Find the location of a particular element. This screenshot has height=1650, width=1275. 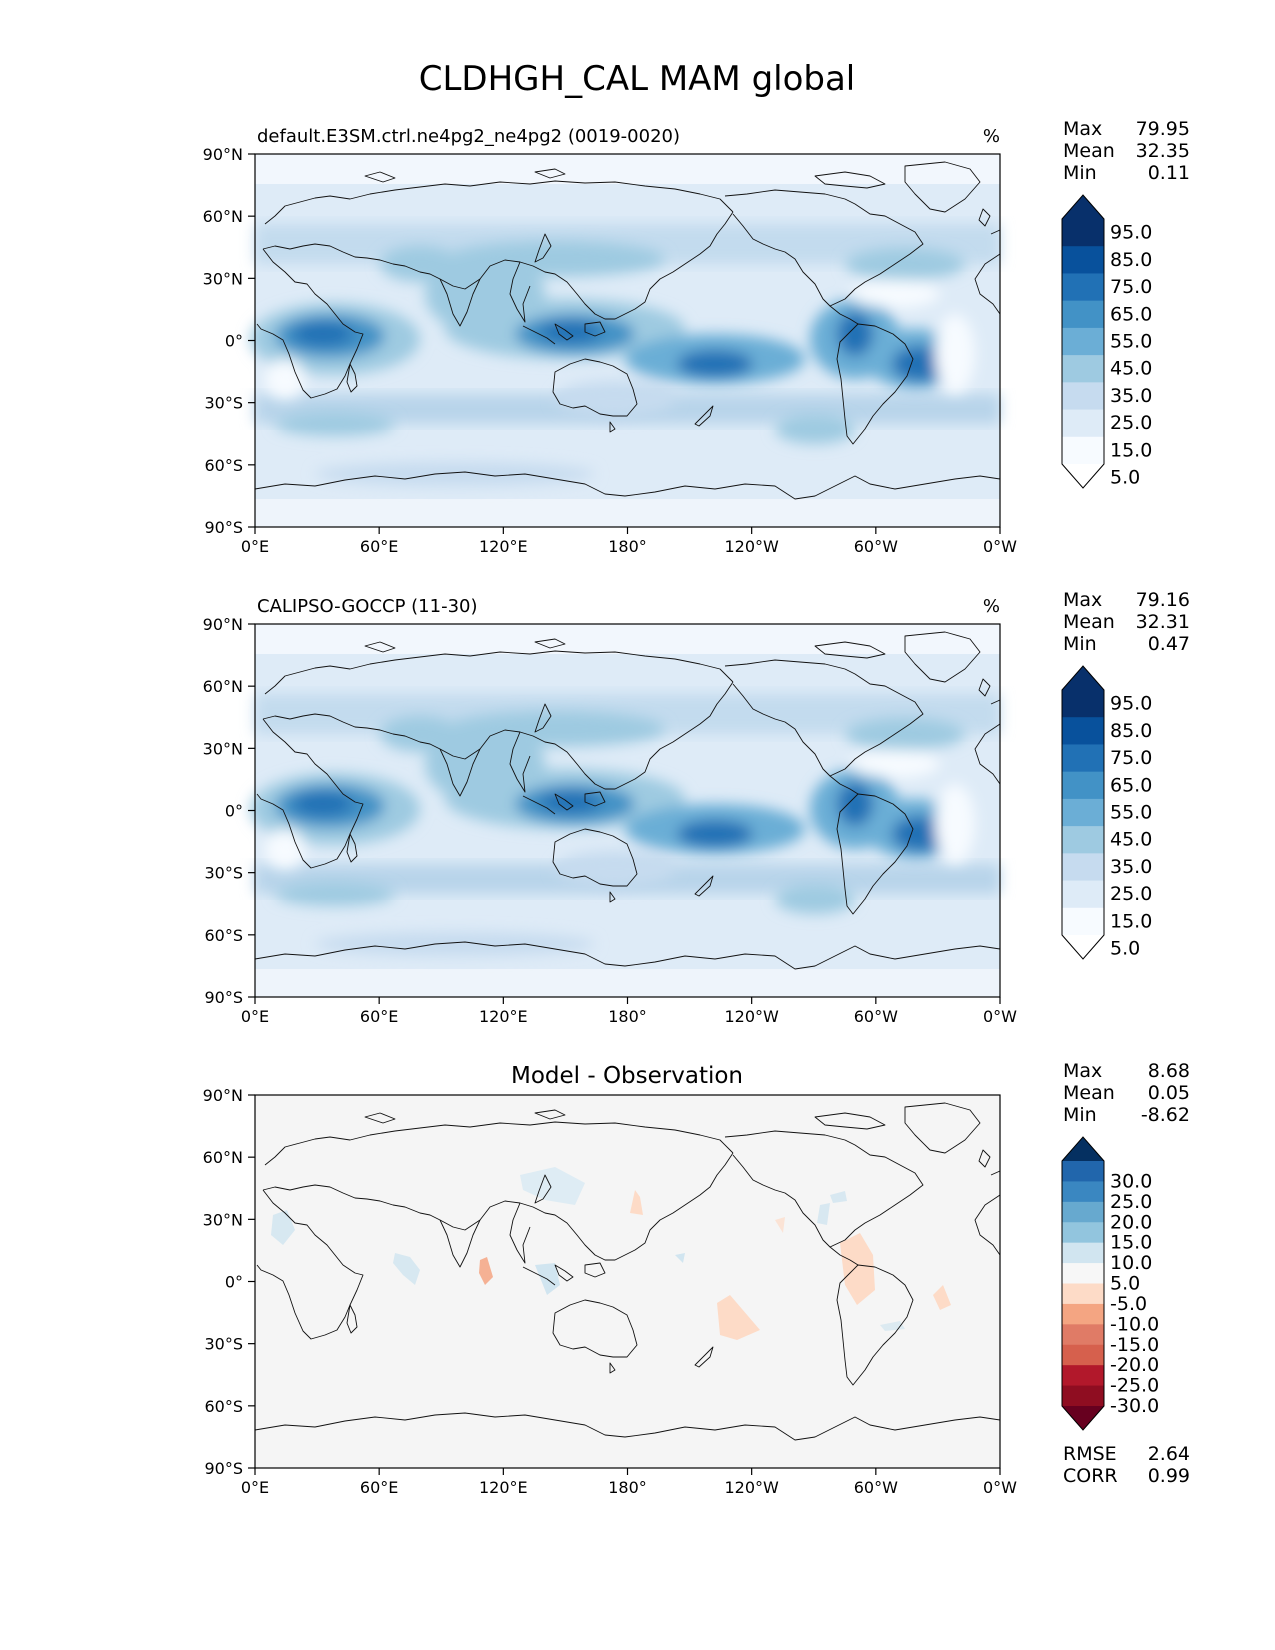

panel-units: % is located at coordinates (991, 136).